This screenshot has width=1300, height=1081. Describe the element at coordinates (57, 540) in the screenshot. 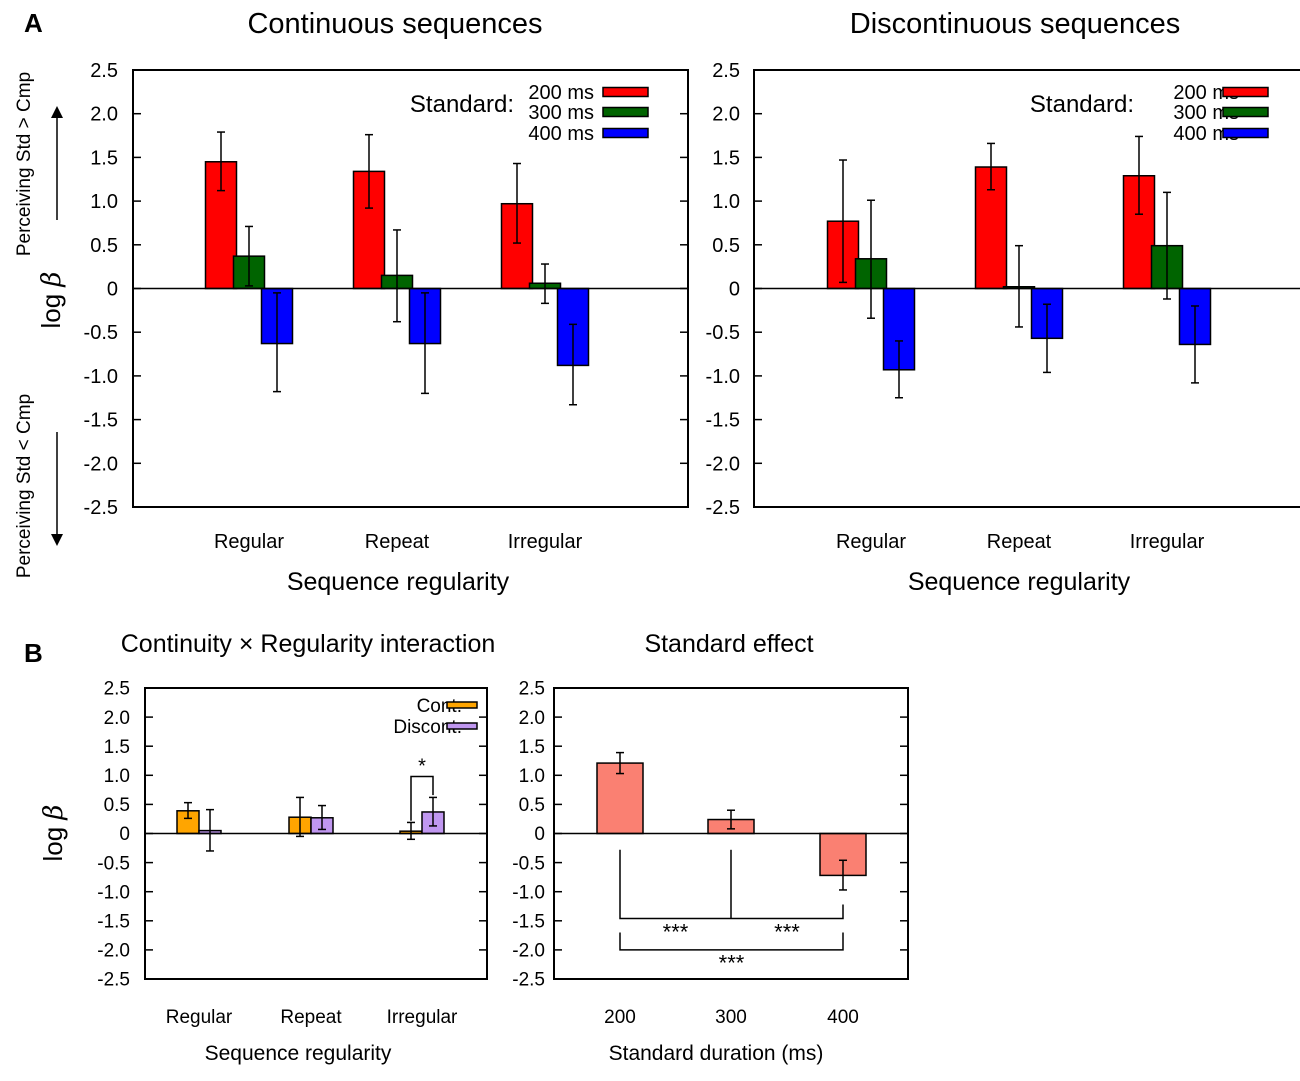

I see `arrow-down-icon` at that location.